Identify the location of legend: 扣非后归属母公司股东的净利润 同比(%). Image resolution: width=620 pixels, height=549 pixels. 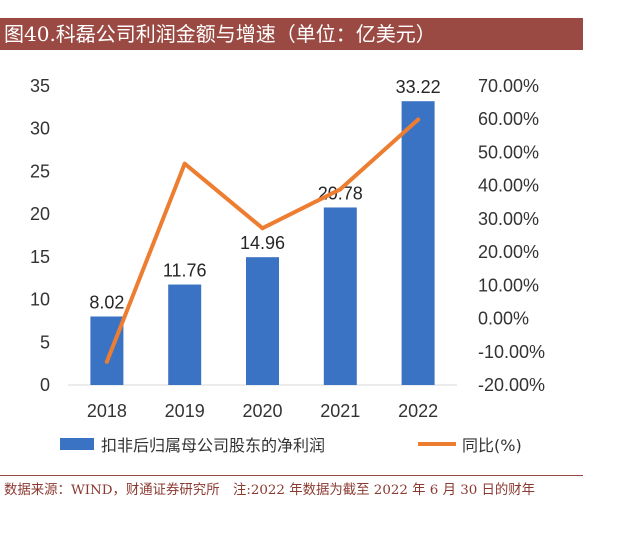
(291, 445).